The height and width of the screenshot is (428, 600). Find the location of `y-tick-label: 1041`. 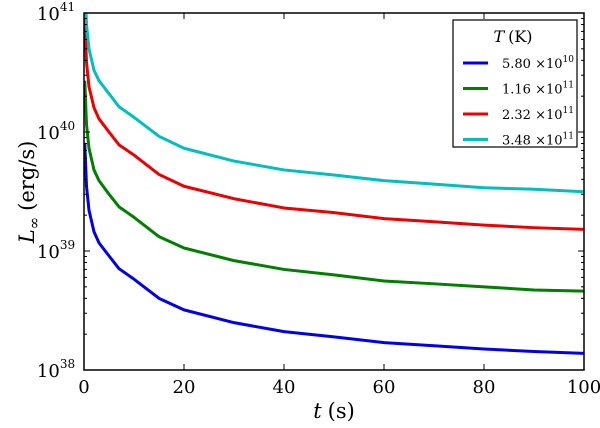

y-tick-label: 1041 is located at coordinates (56, 12).